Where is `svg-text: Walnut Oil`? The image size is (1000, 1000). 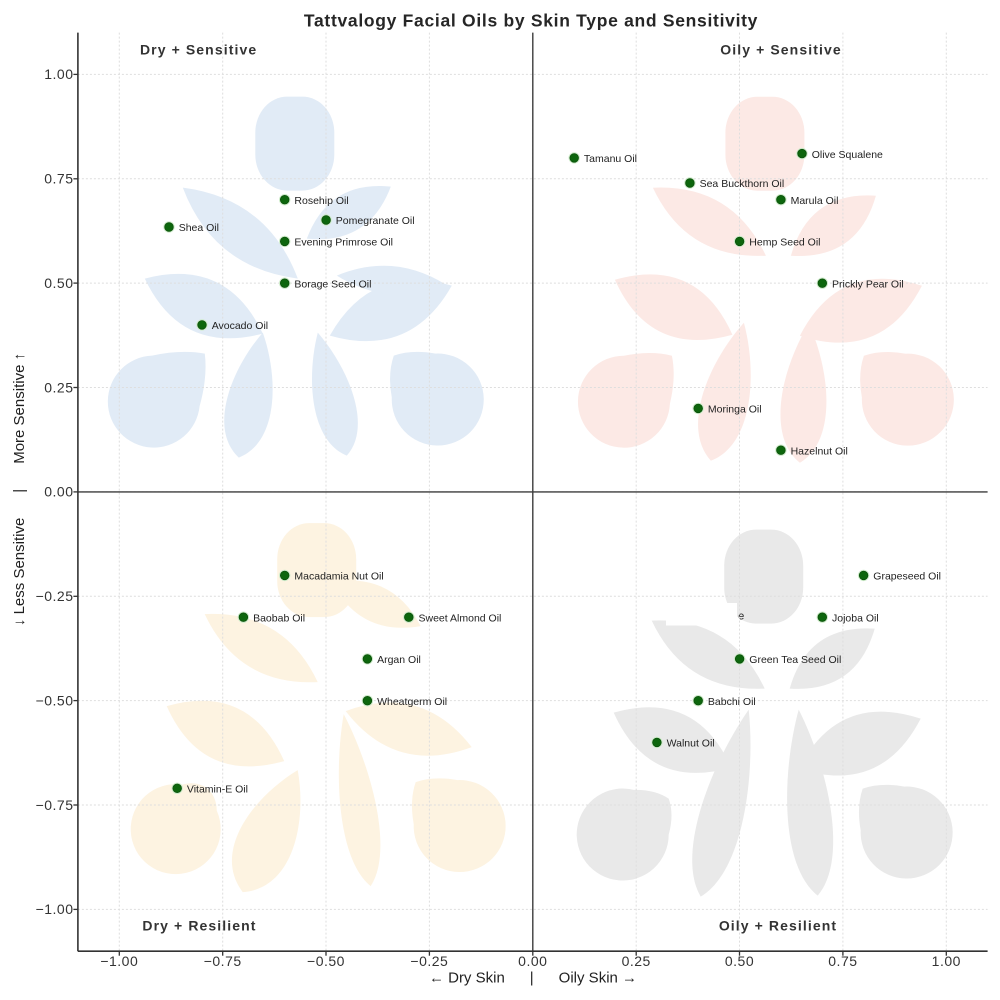
svg-text: Walnut Oil is located at coordinates (691, 744).